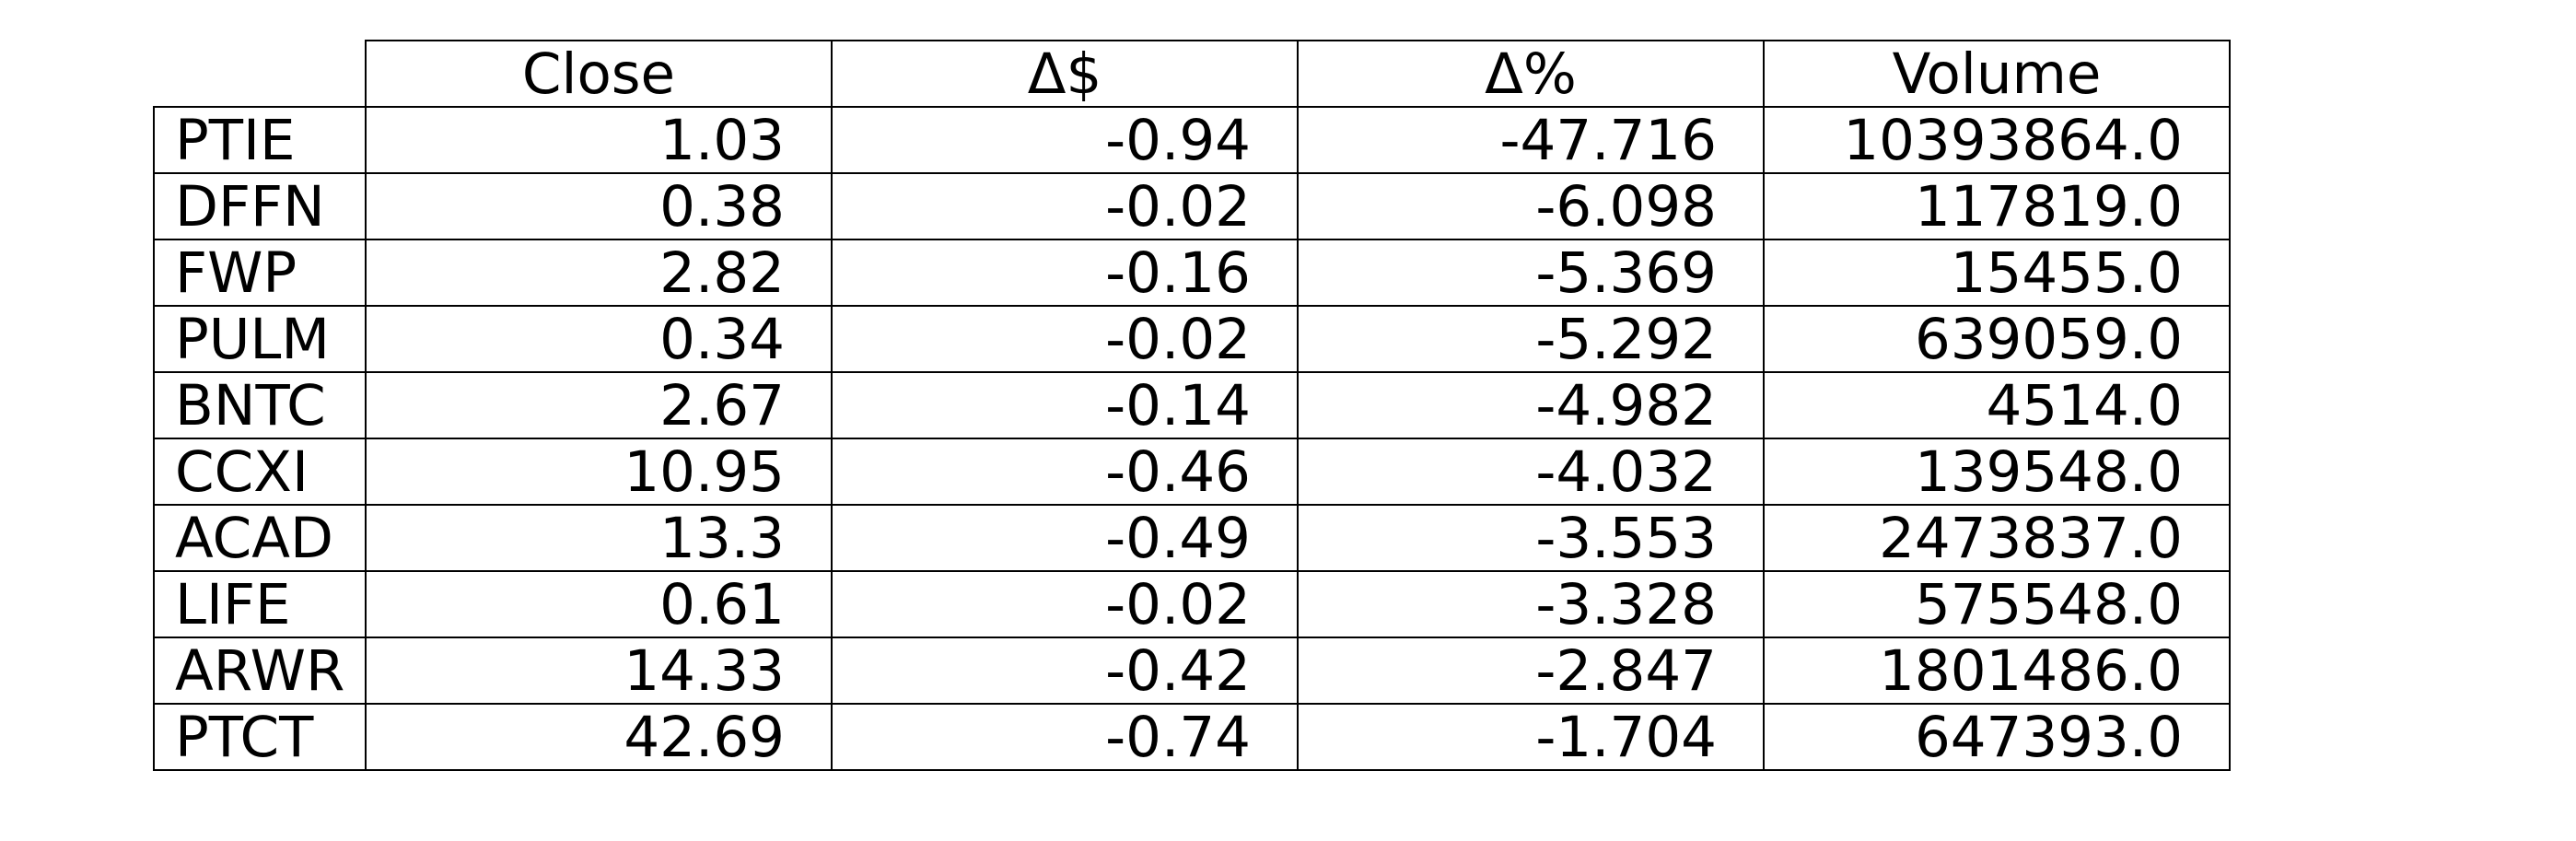 The height and width of the screenshot is (841, 2576). I want to click on volume-cell: 10393864.0, so click(1997, 140).